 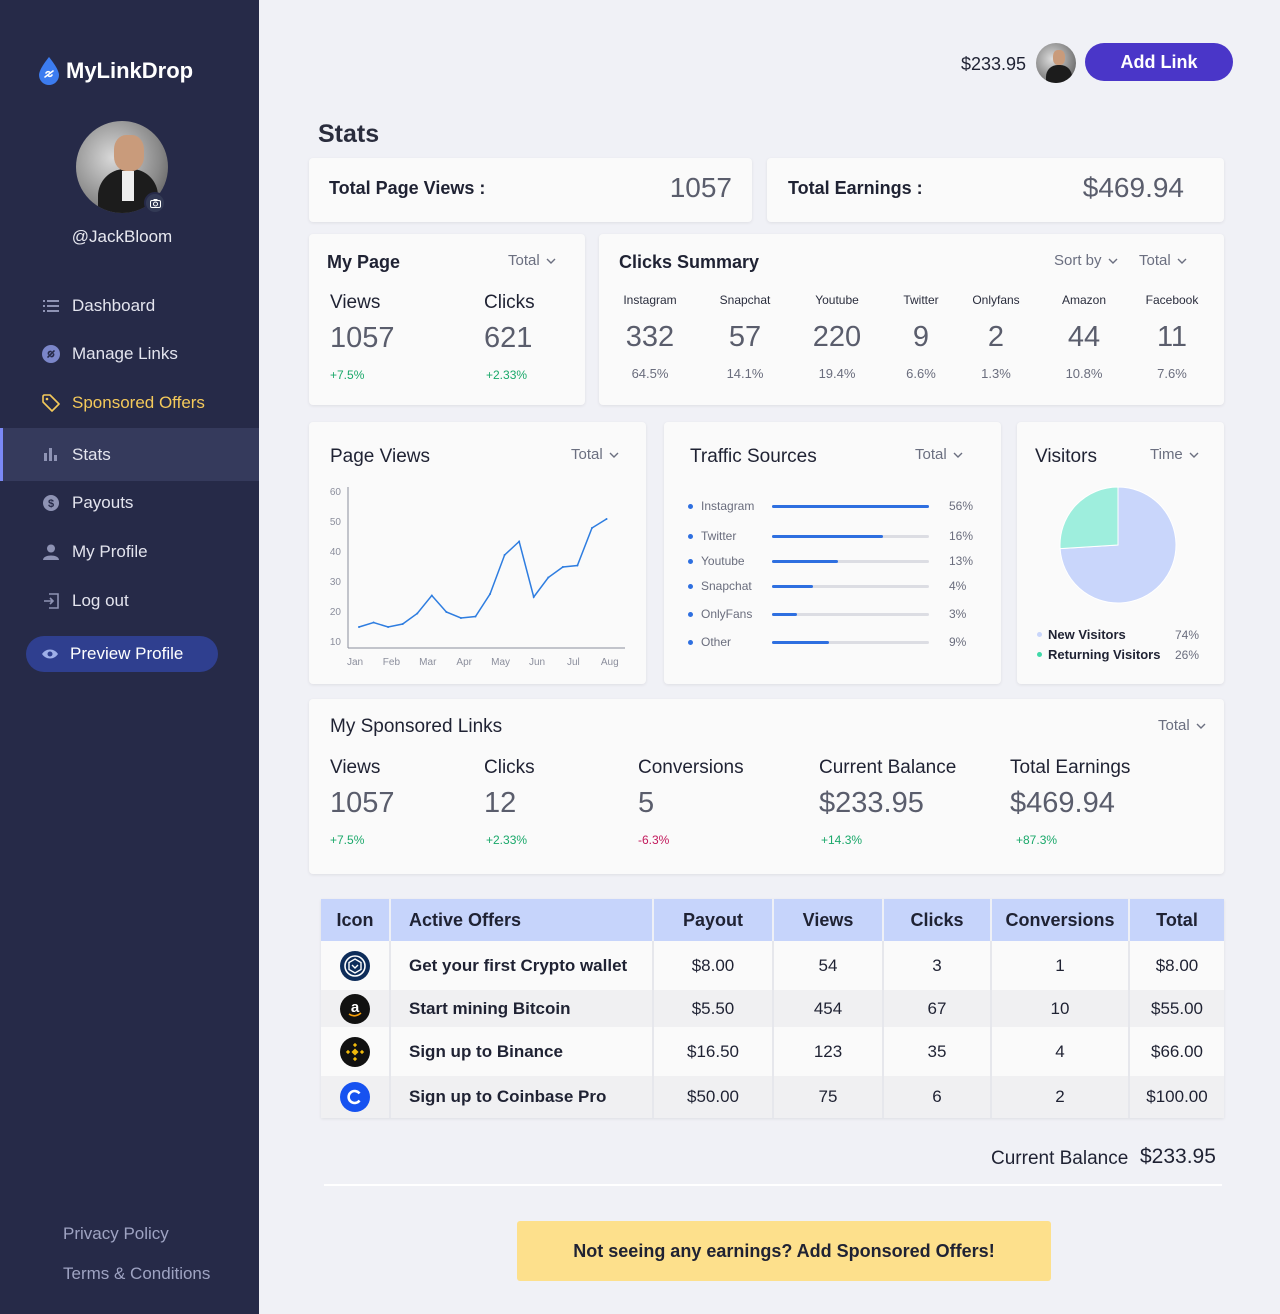 I want to click on sl-conversions-label: Conversions, so click(x=691, y=767).